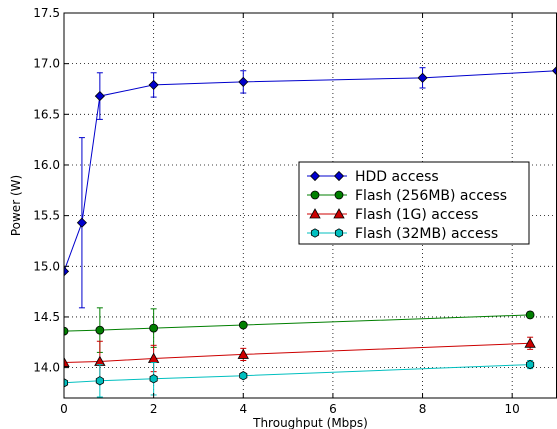  What do you see at coordinates (416, 215) in the screenshot?
I see `legend-label: Flash (1G) access` at bounding box center [416, 215].